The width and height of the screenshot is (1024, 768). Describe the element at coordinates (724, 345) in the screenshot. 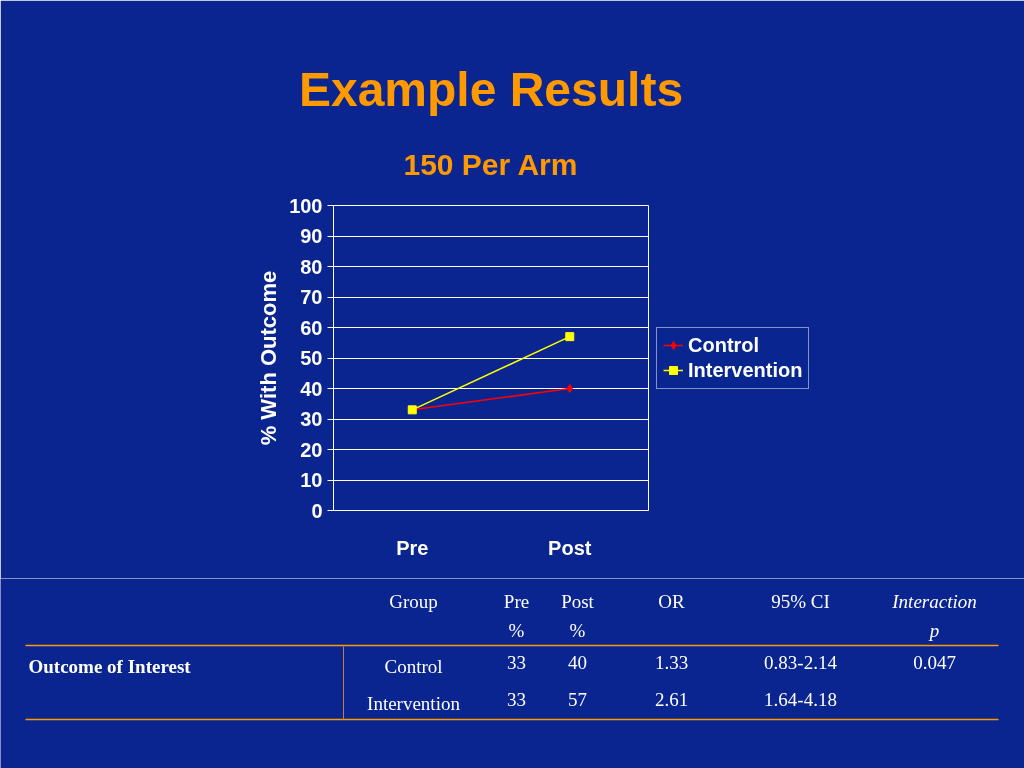

I see `legend-label: Control` at that location.